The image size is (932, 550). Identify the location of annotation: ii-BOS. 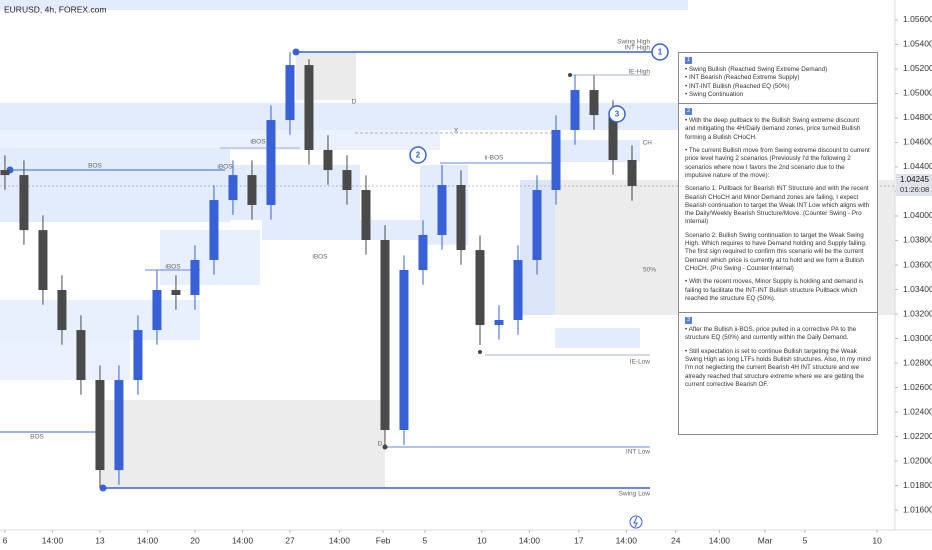
(494, 158).